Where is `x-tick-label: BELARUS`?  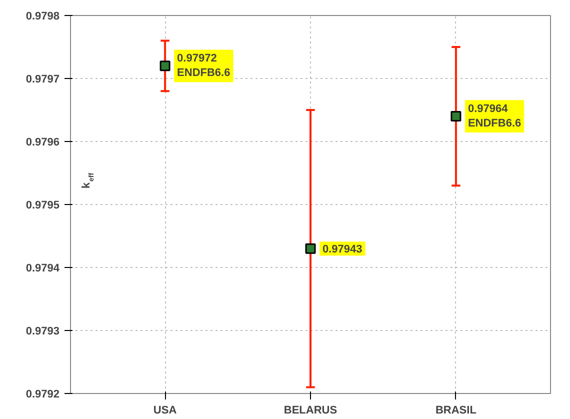
x-tick-label: BELARUS is located at coordinates (311, 410).